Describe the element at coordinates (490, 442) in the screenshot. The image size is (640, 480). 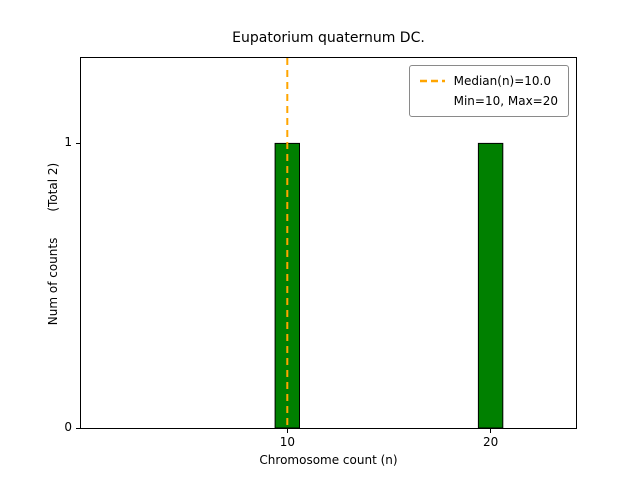
I see `x-tick-label: 20` at that location.